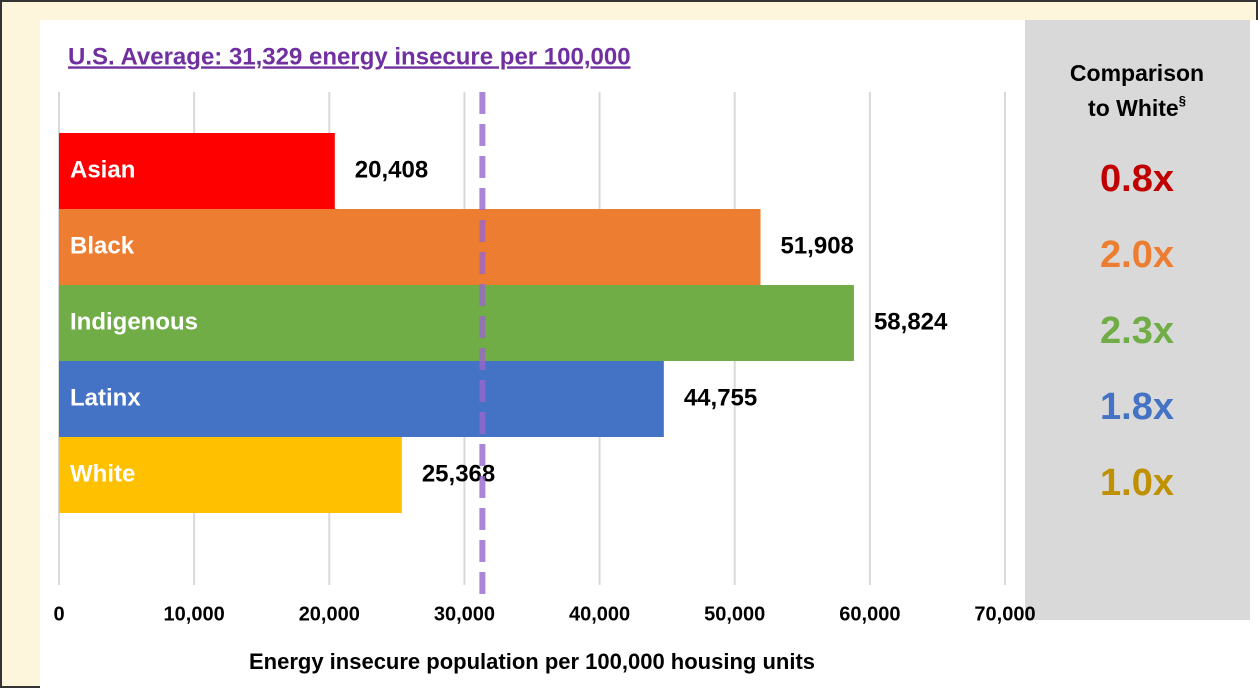 Image resolution: width=1258 pixels, height=688 pixels. What do you see at coordinates (734, 614) in the screenshot?
I see `x-tick-label: 50,000` at bounding box center [734, 614].